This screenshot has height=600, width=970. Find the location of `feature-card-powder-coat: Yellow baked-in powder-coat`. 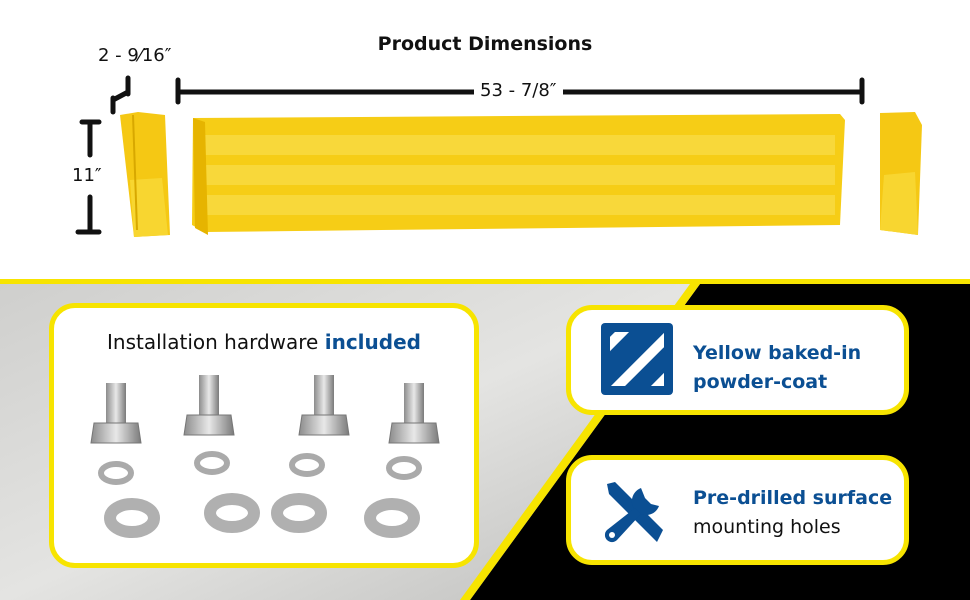

feature-card-powder-coat: Yellow baked-in powder-coat is located at coordinates (737, 360).